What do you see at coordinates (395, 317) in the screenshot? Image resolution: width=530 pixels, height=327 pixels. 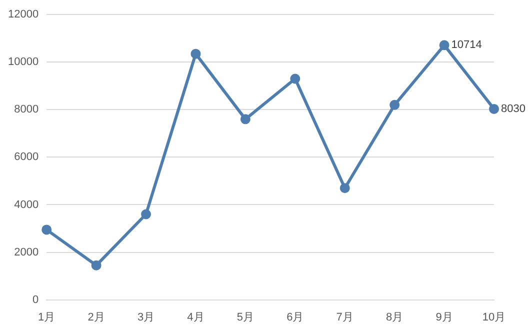 I see `x-tick-label: 8月` at bounding box center [395, 317].